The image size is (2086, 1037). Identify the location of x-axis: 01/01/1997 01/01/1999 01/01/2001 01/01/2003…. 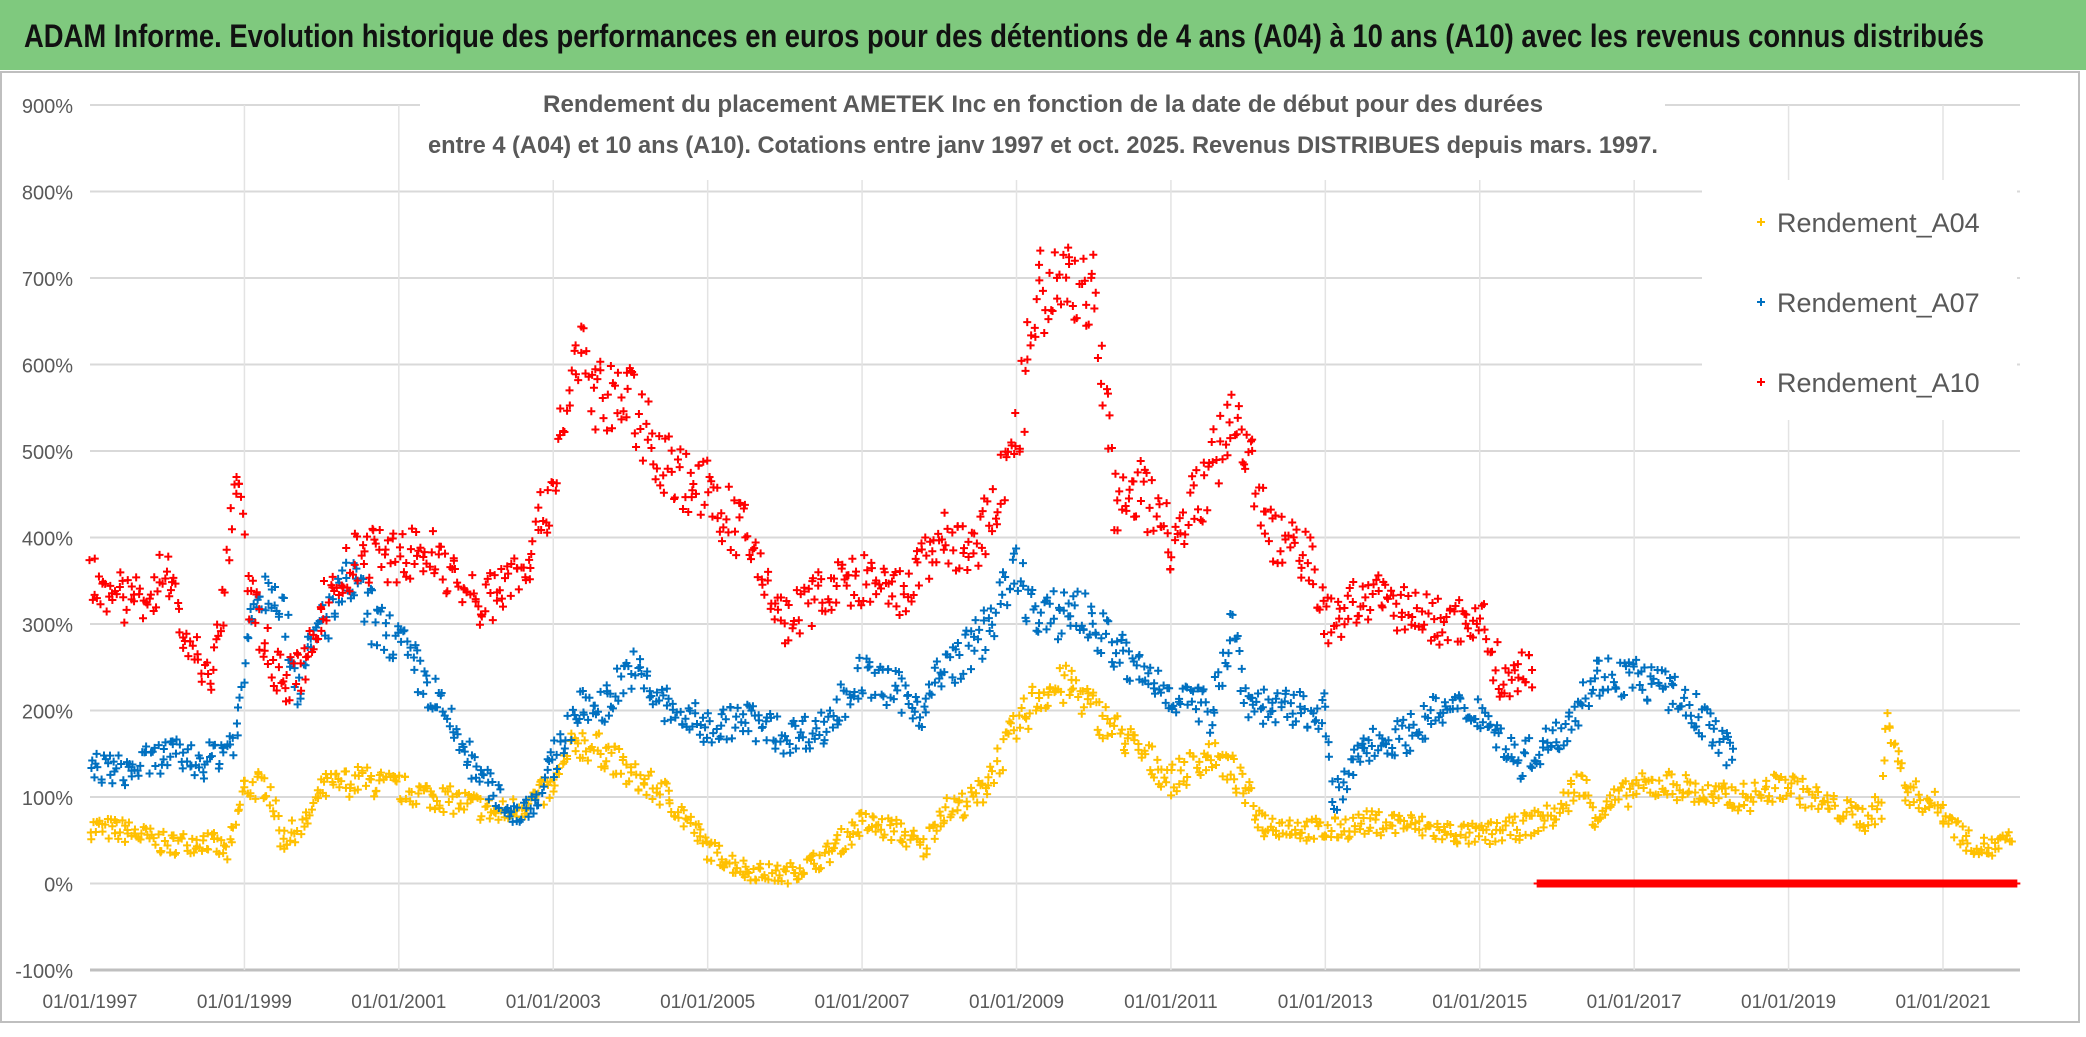
(1016, 1002).